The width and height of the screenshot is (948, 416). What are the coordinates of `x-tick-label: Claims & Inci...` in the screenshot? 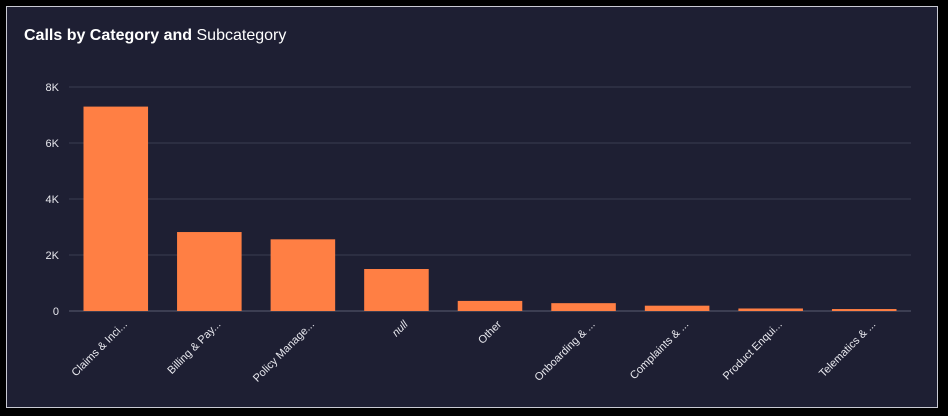 It's located at (100, 349).